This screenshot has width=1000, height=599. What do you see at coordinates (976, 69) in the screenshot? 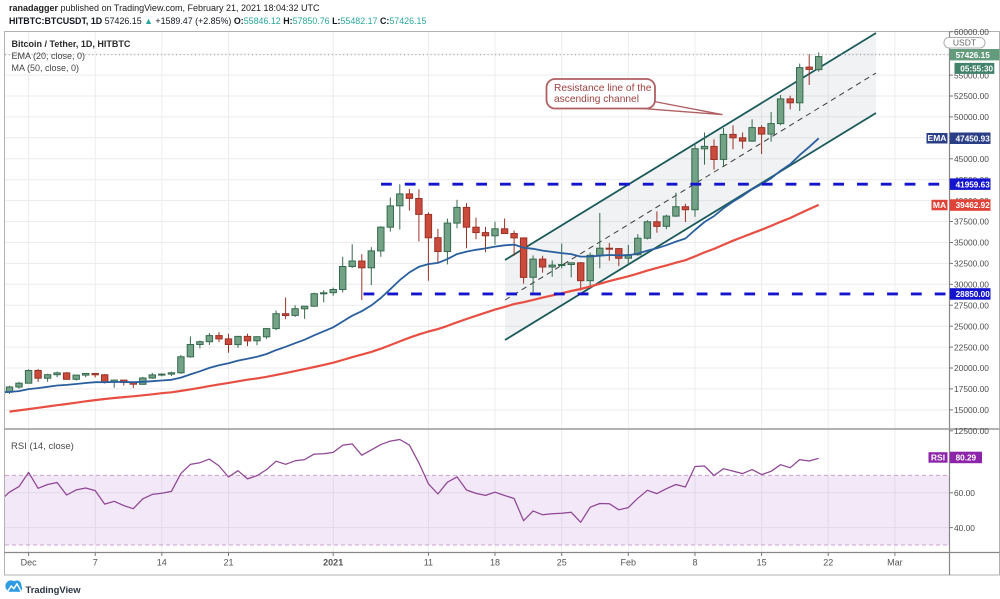
I see `svg-text: 05:55:30` at bounding box center [976, 69].